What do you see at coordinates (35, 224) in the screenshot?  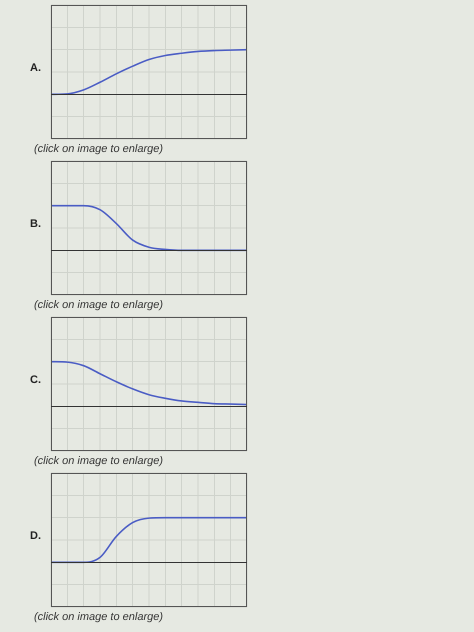 I see `text: B.` at bounding box center [35, 224].